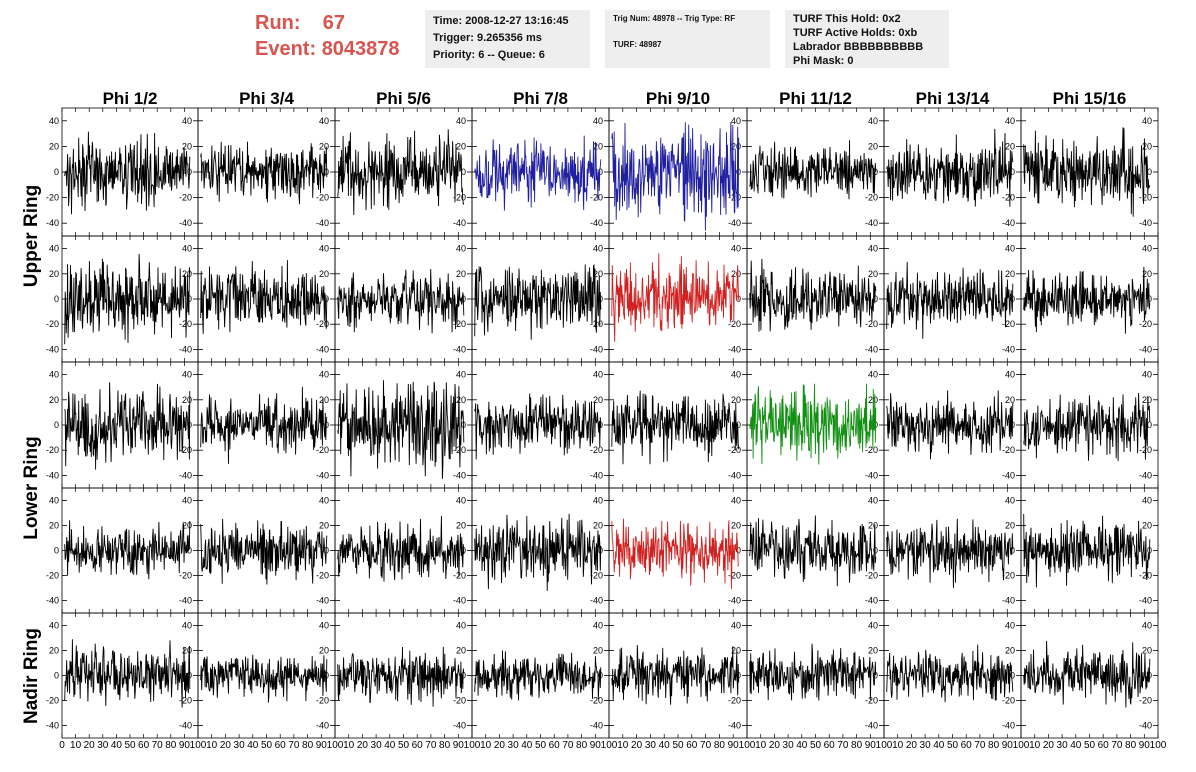 The image size is (1196, 772). What do you see at coordinates (294, 745) in the screenshot?
I see `xtick-label-c2-70: 70` at bounding box center [294, 745].